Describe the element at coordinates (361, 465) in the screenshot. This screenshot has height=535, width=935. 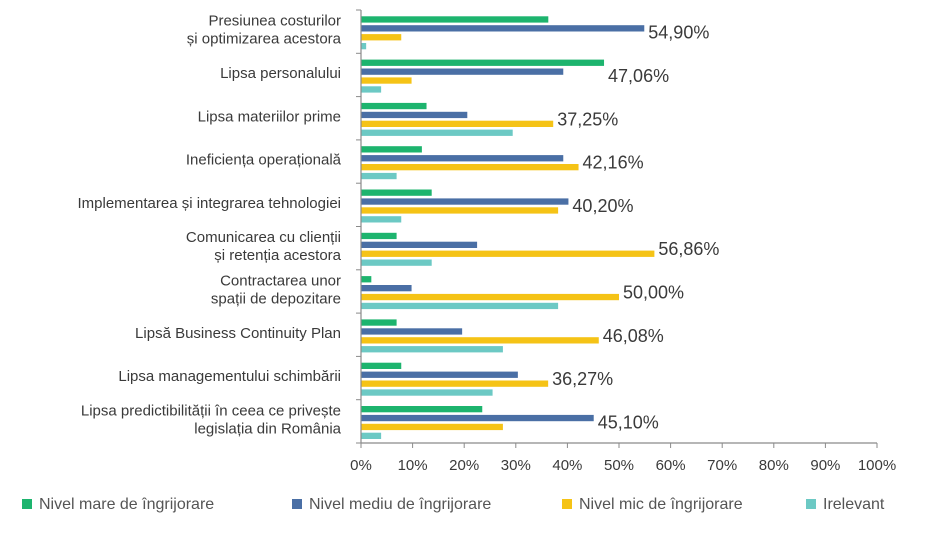
I see `x-tick-label: 0%` at that location.